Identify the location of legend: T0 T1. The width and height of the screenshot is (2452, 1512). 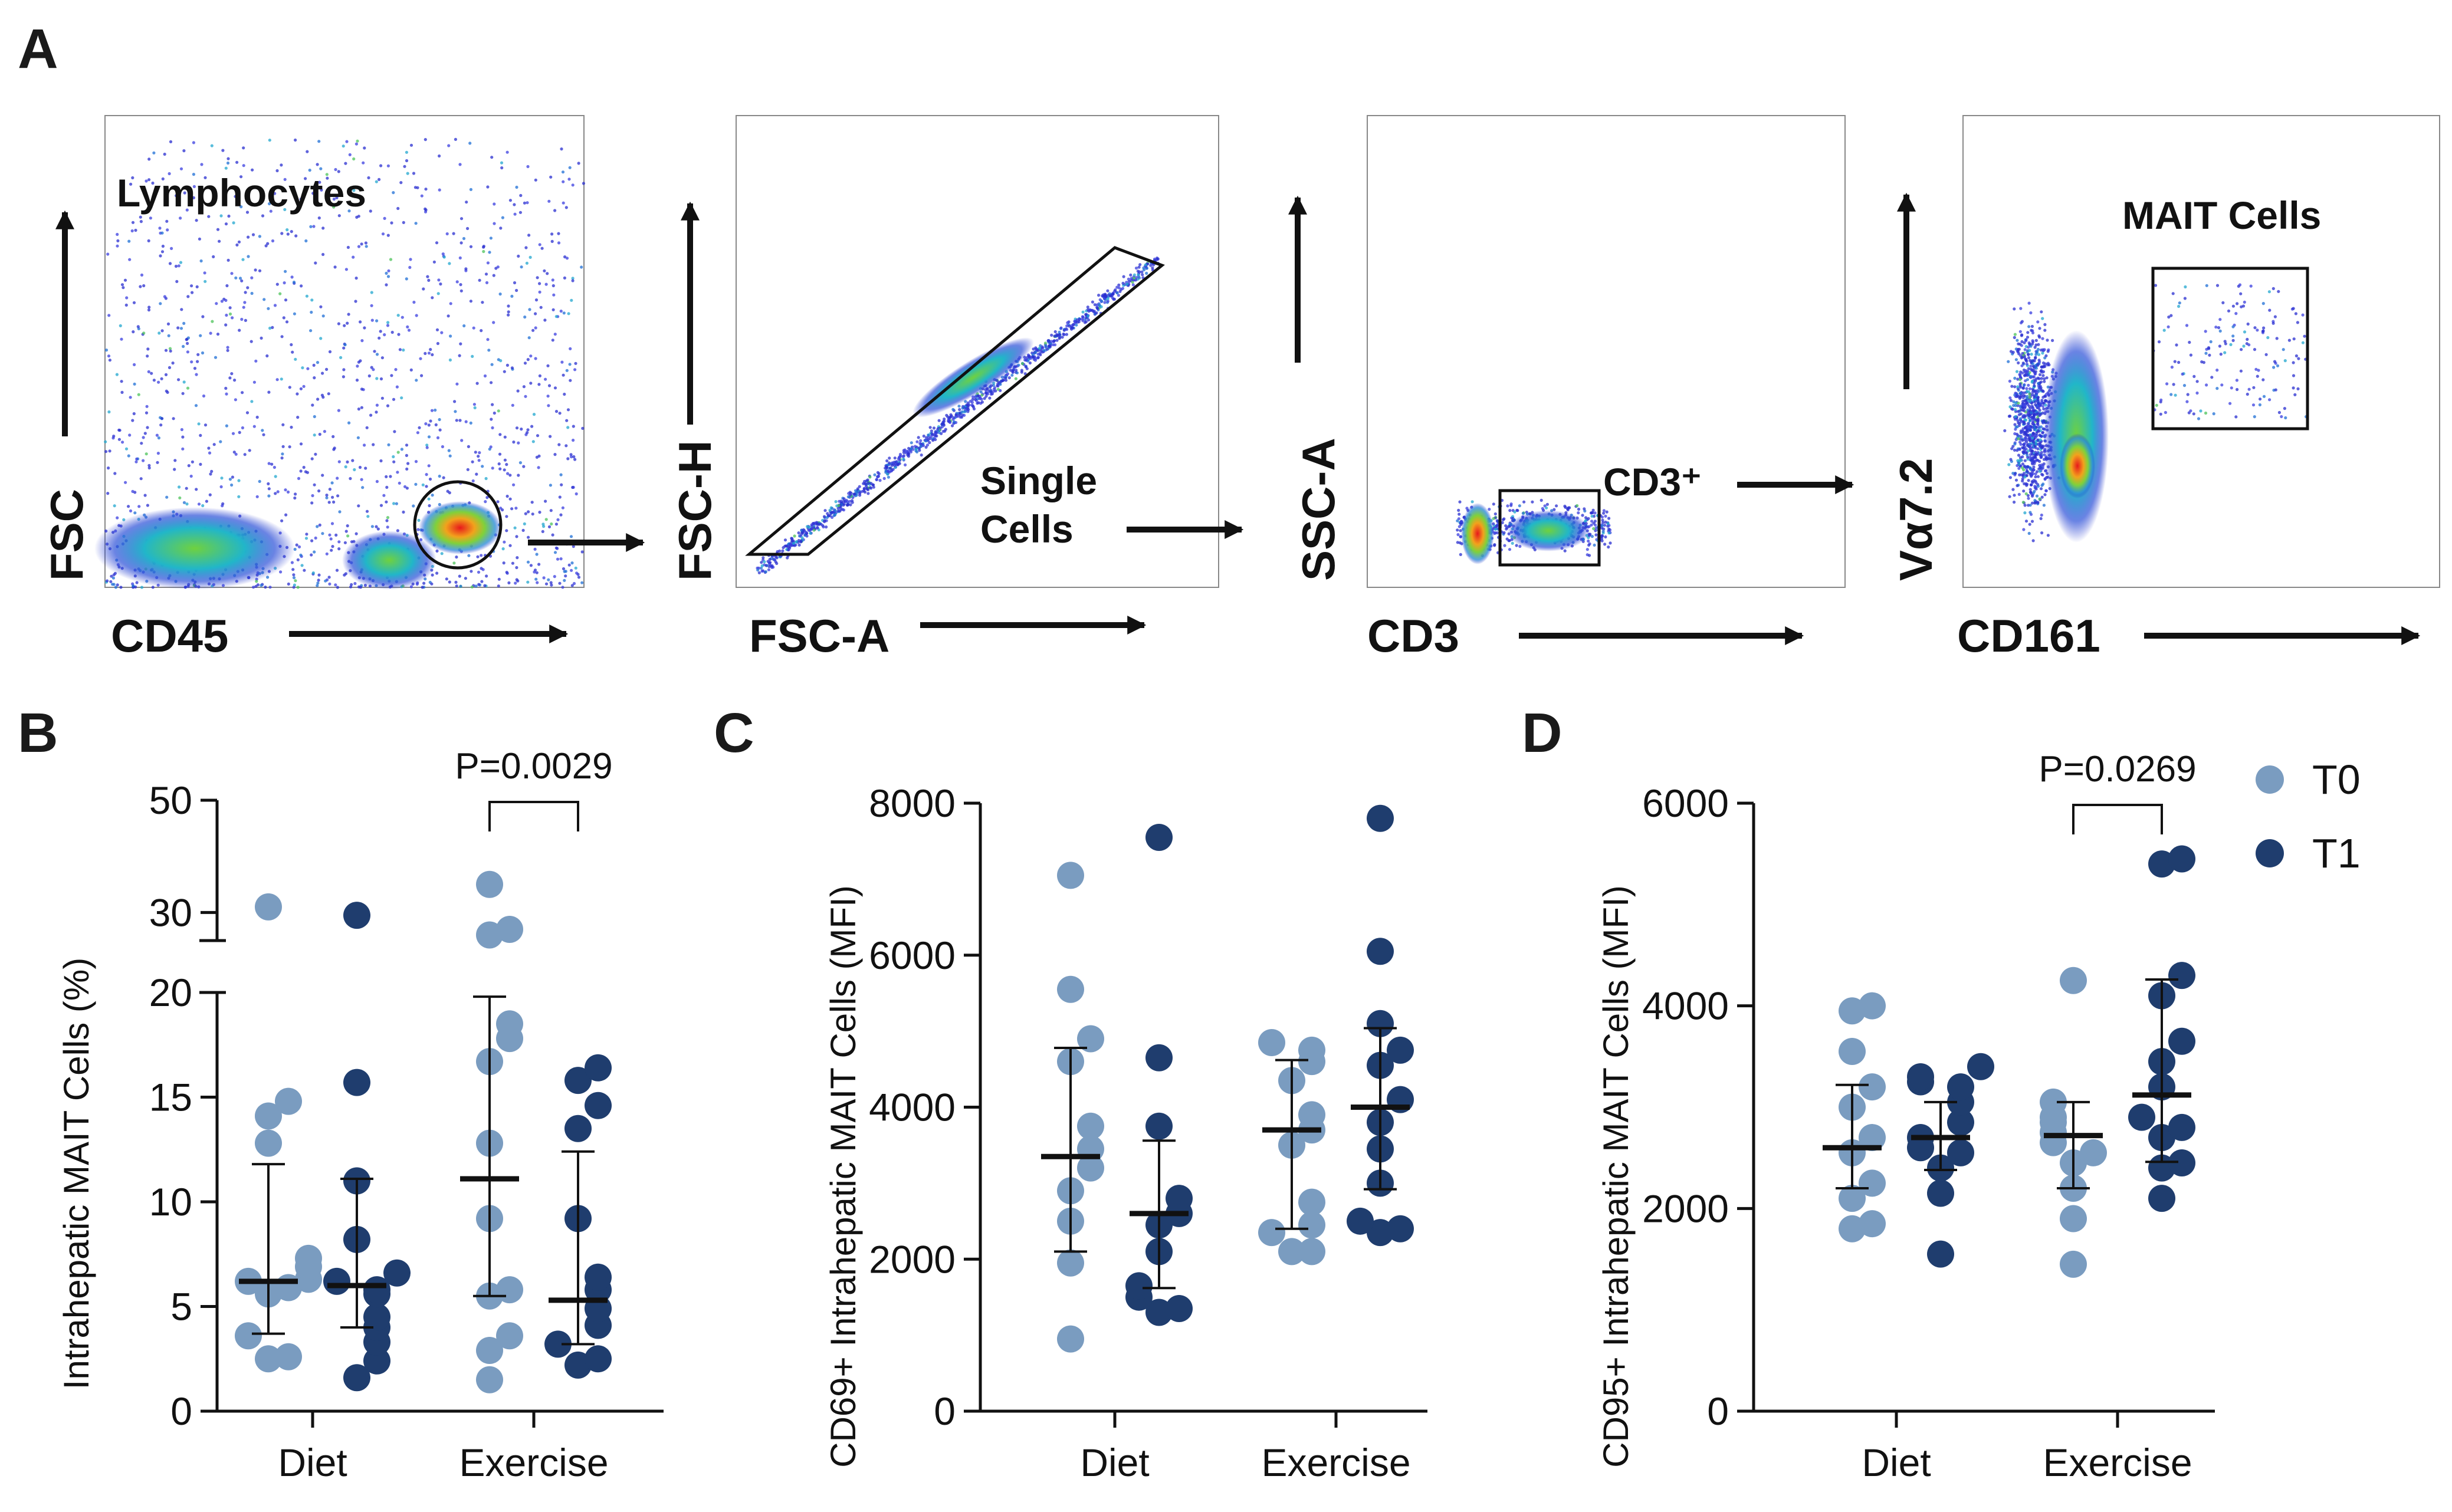
(2308, 816).